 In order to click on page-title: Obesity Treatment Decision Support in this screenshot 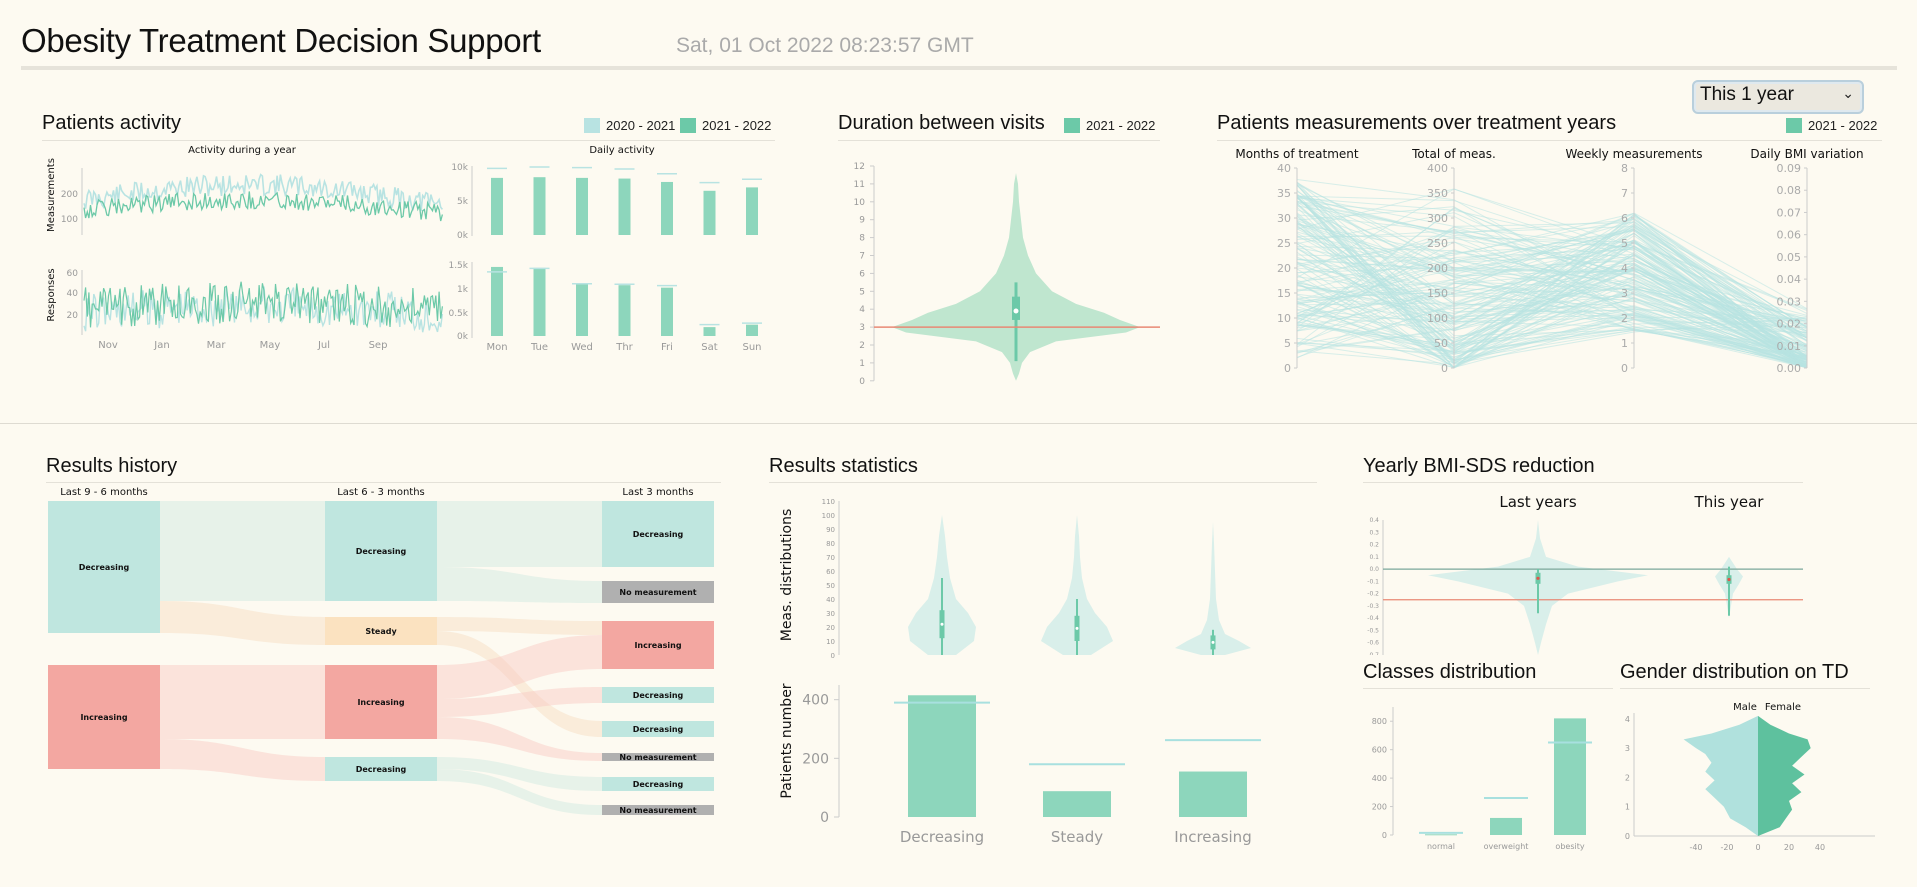, I will do `click(281, 40)`.